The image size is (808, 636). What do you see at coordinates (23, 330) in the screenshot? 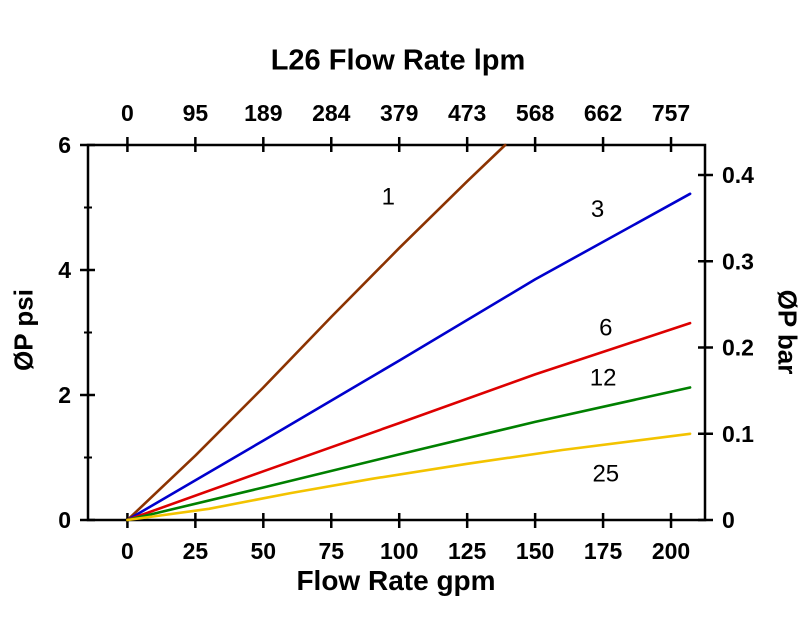
I see `y-axis-label-left: ØP psi` at bounding box center [23, 330].